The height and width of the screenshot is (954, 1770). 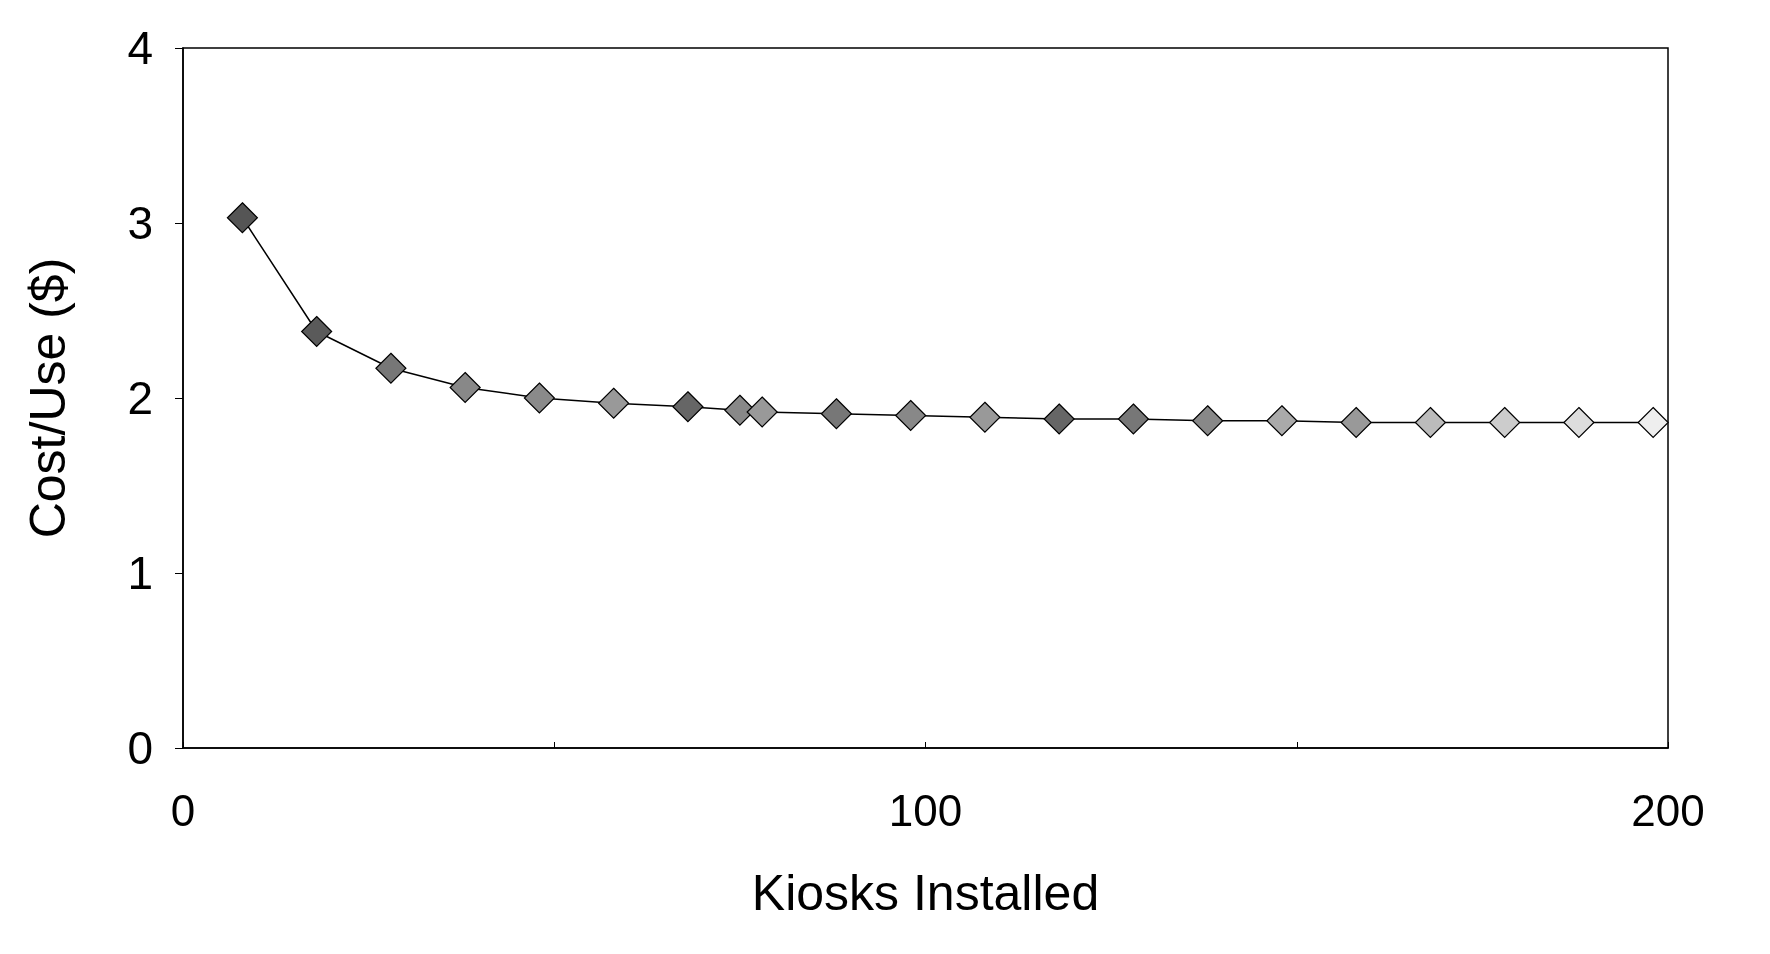 I want to click on y-tick-label: 1, so click(x=140, y=573).